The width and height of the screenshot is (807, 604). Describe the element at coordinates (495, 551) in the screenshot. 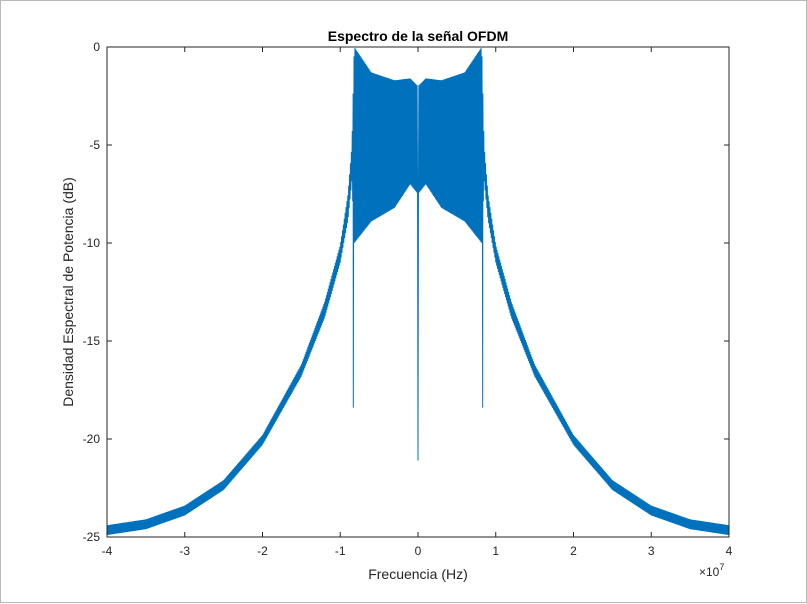

I see `x-tick-label: 1` at that location.